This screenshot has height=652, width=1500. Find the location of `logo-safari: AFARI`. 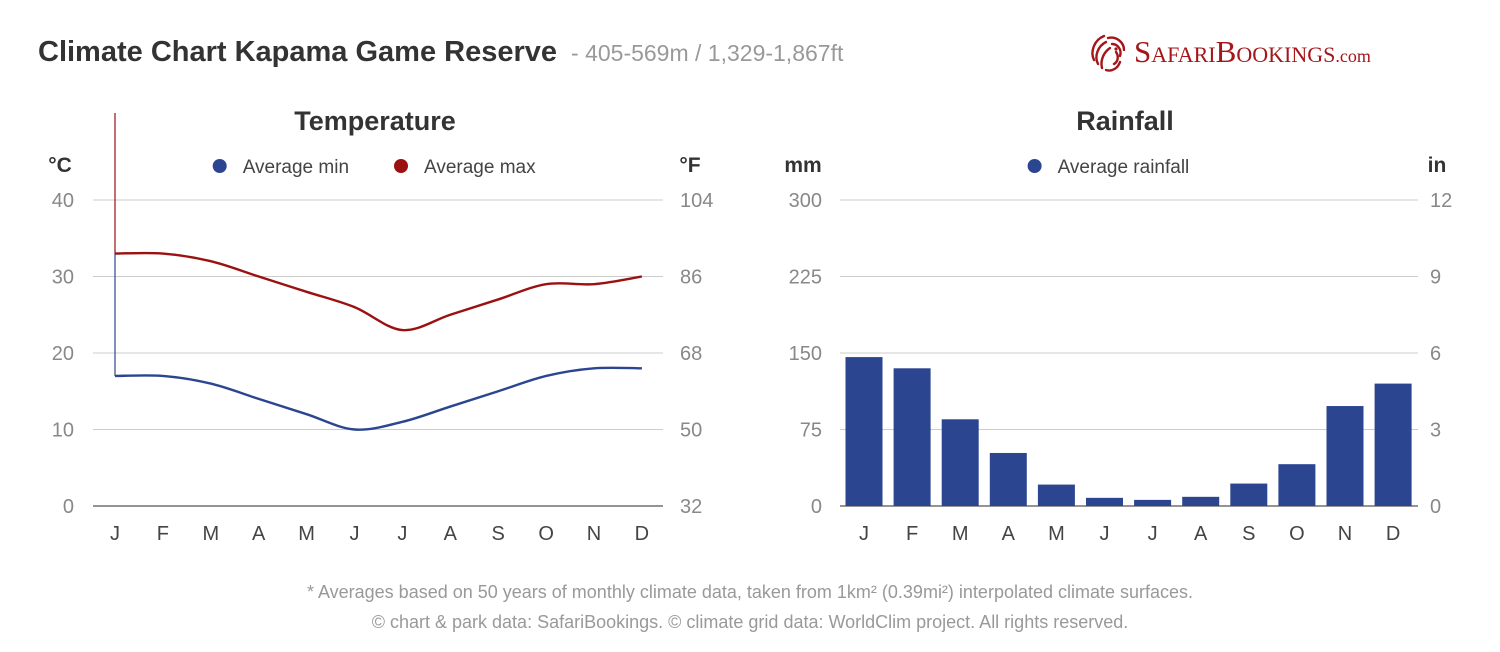

logo-safari: AFARI is located at coordinates (1183, 54).